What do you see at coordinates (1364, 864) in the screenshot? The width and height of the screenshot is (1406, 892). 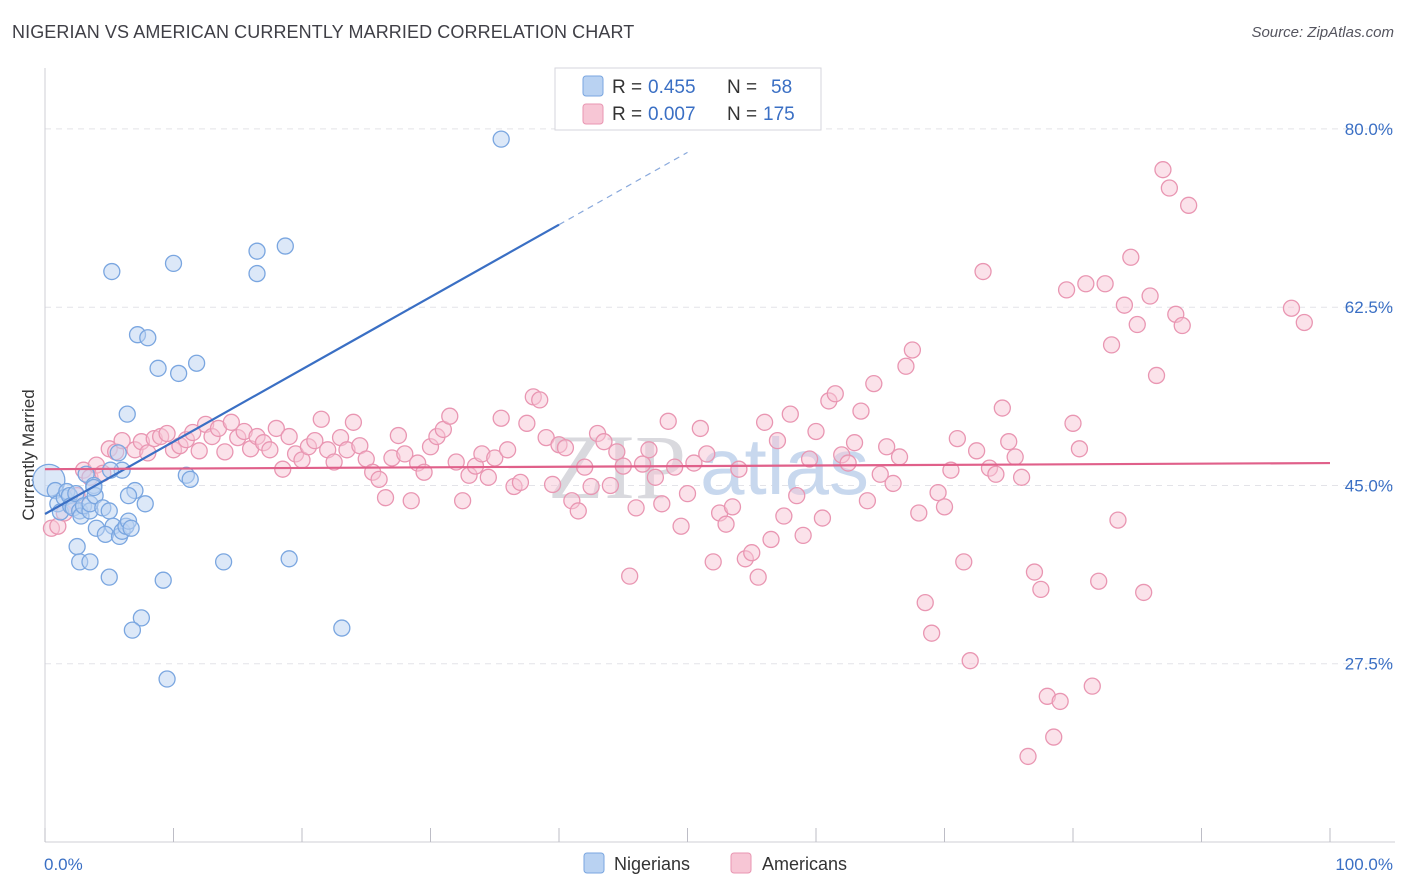 I see `x-tick-label-1: 100.0%` at bounding box center [1364, 864].